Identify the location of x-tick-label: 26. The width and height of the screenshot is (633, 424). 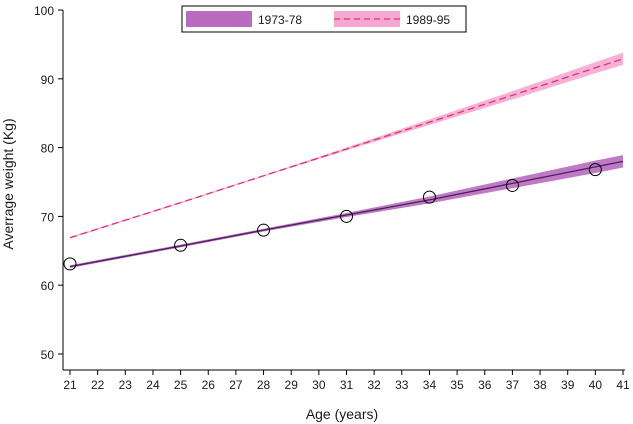
(209, 385).